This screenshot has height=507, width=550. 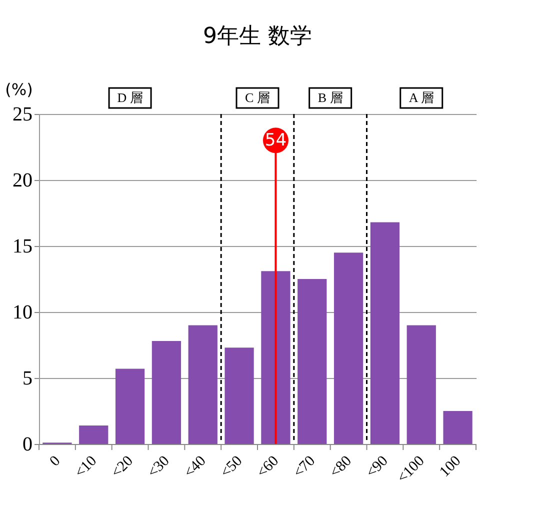 What do you see at coordinates (19, 89) in the screenshot?
I see `y-axis-title: (%)` at bounding box center [19, 89].